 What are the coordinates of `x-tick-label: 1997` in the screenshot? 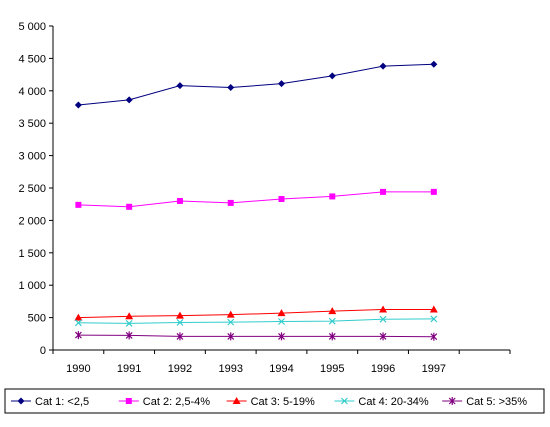 It's located at (434, 369).